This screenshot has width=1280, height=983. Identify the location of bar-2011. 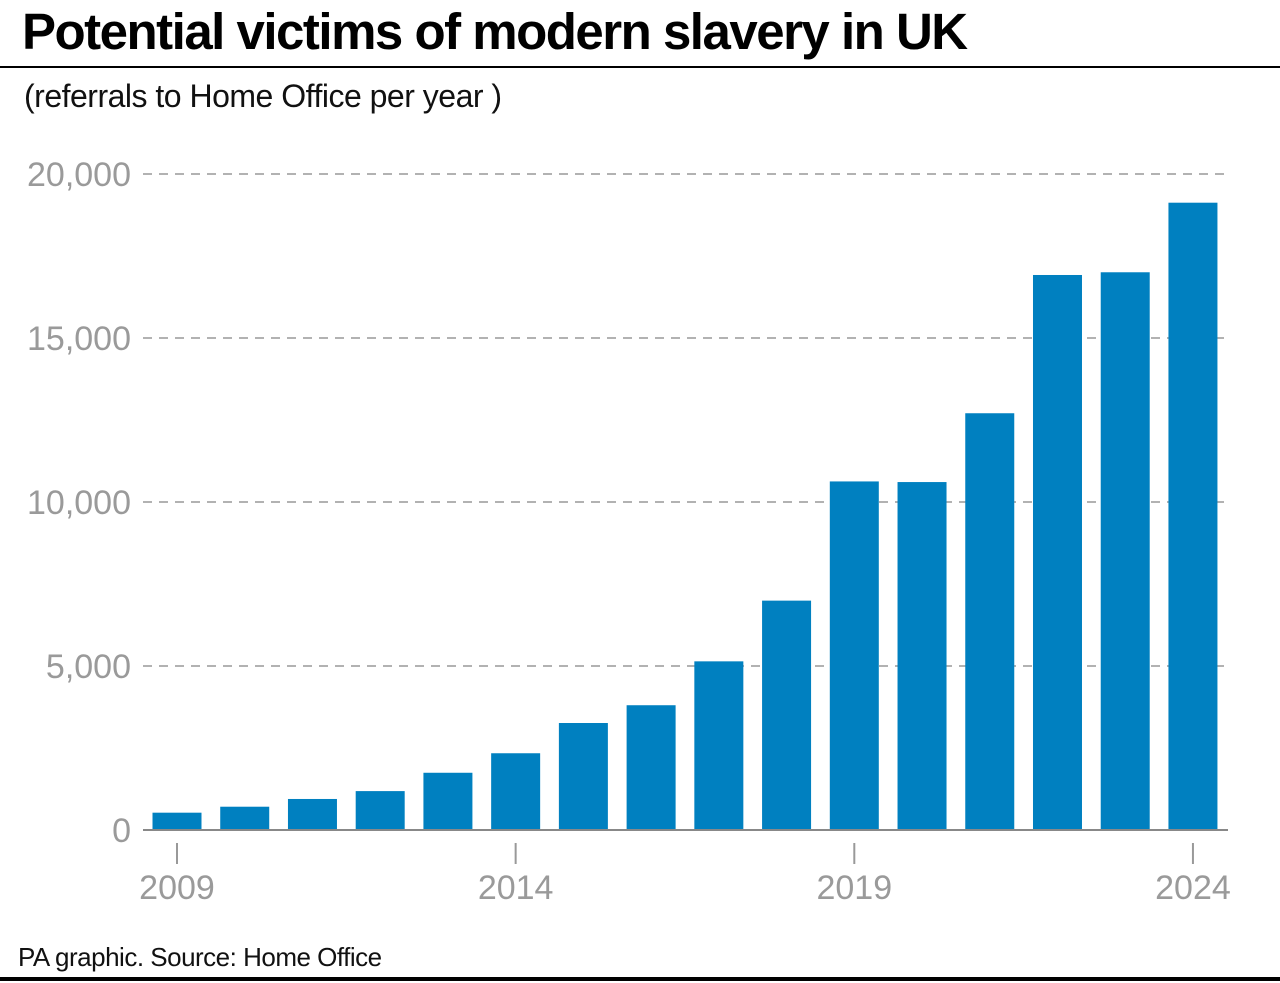
(312, 814).